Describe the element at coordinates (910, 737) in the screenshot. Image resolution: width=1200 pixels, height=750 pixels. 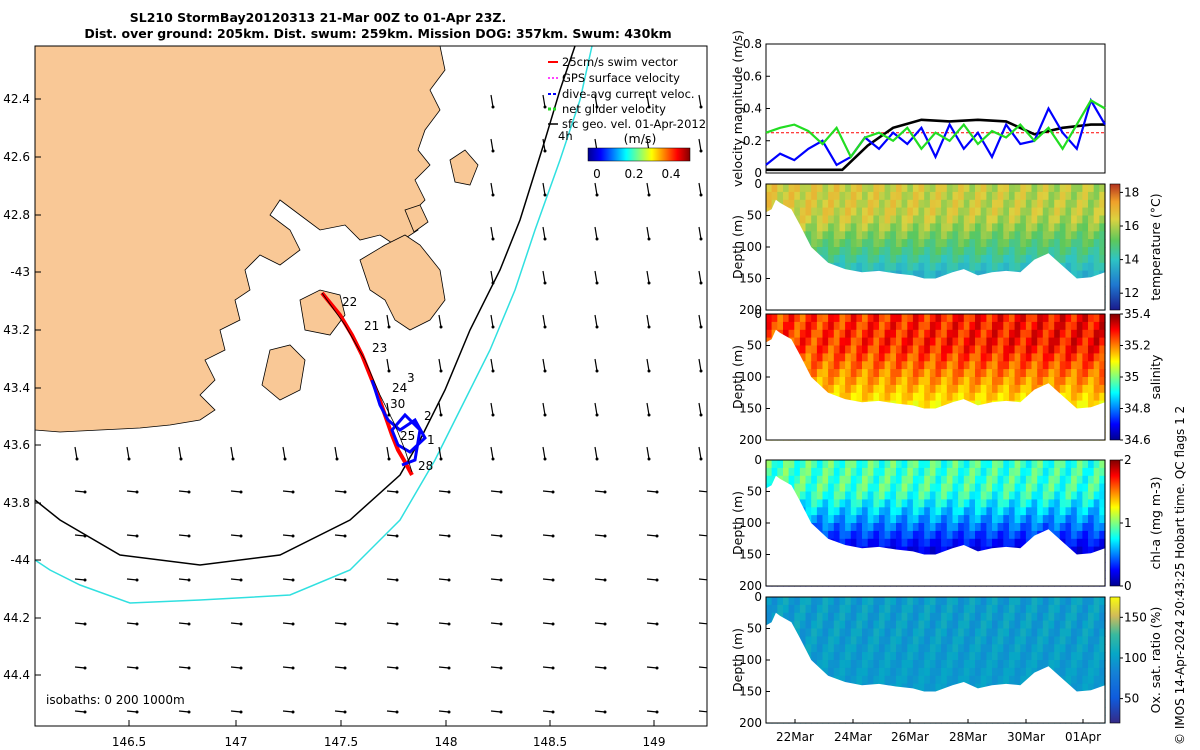
I see `time-tick-label: 26Mar` at that location.